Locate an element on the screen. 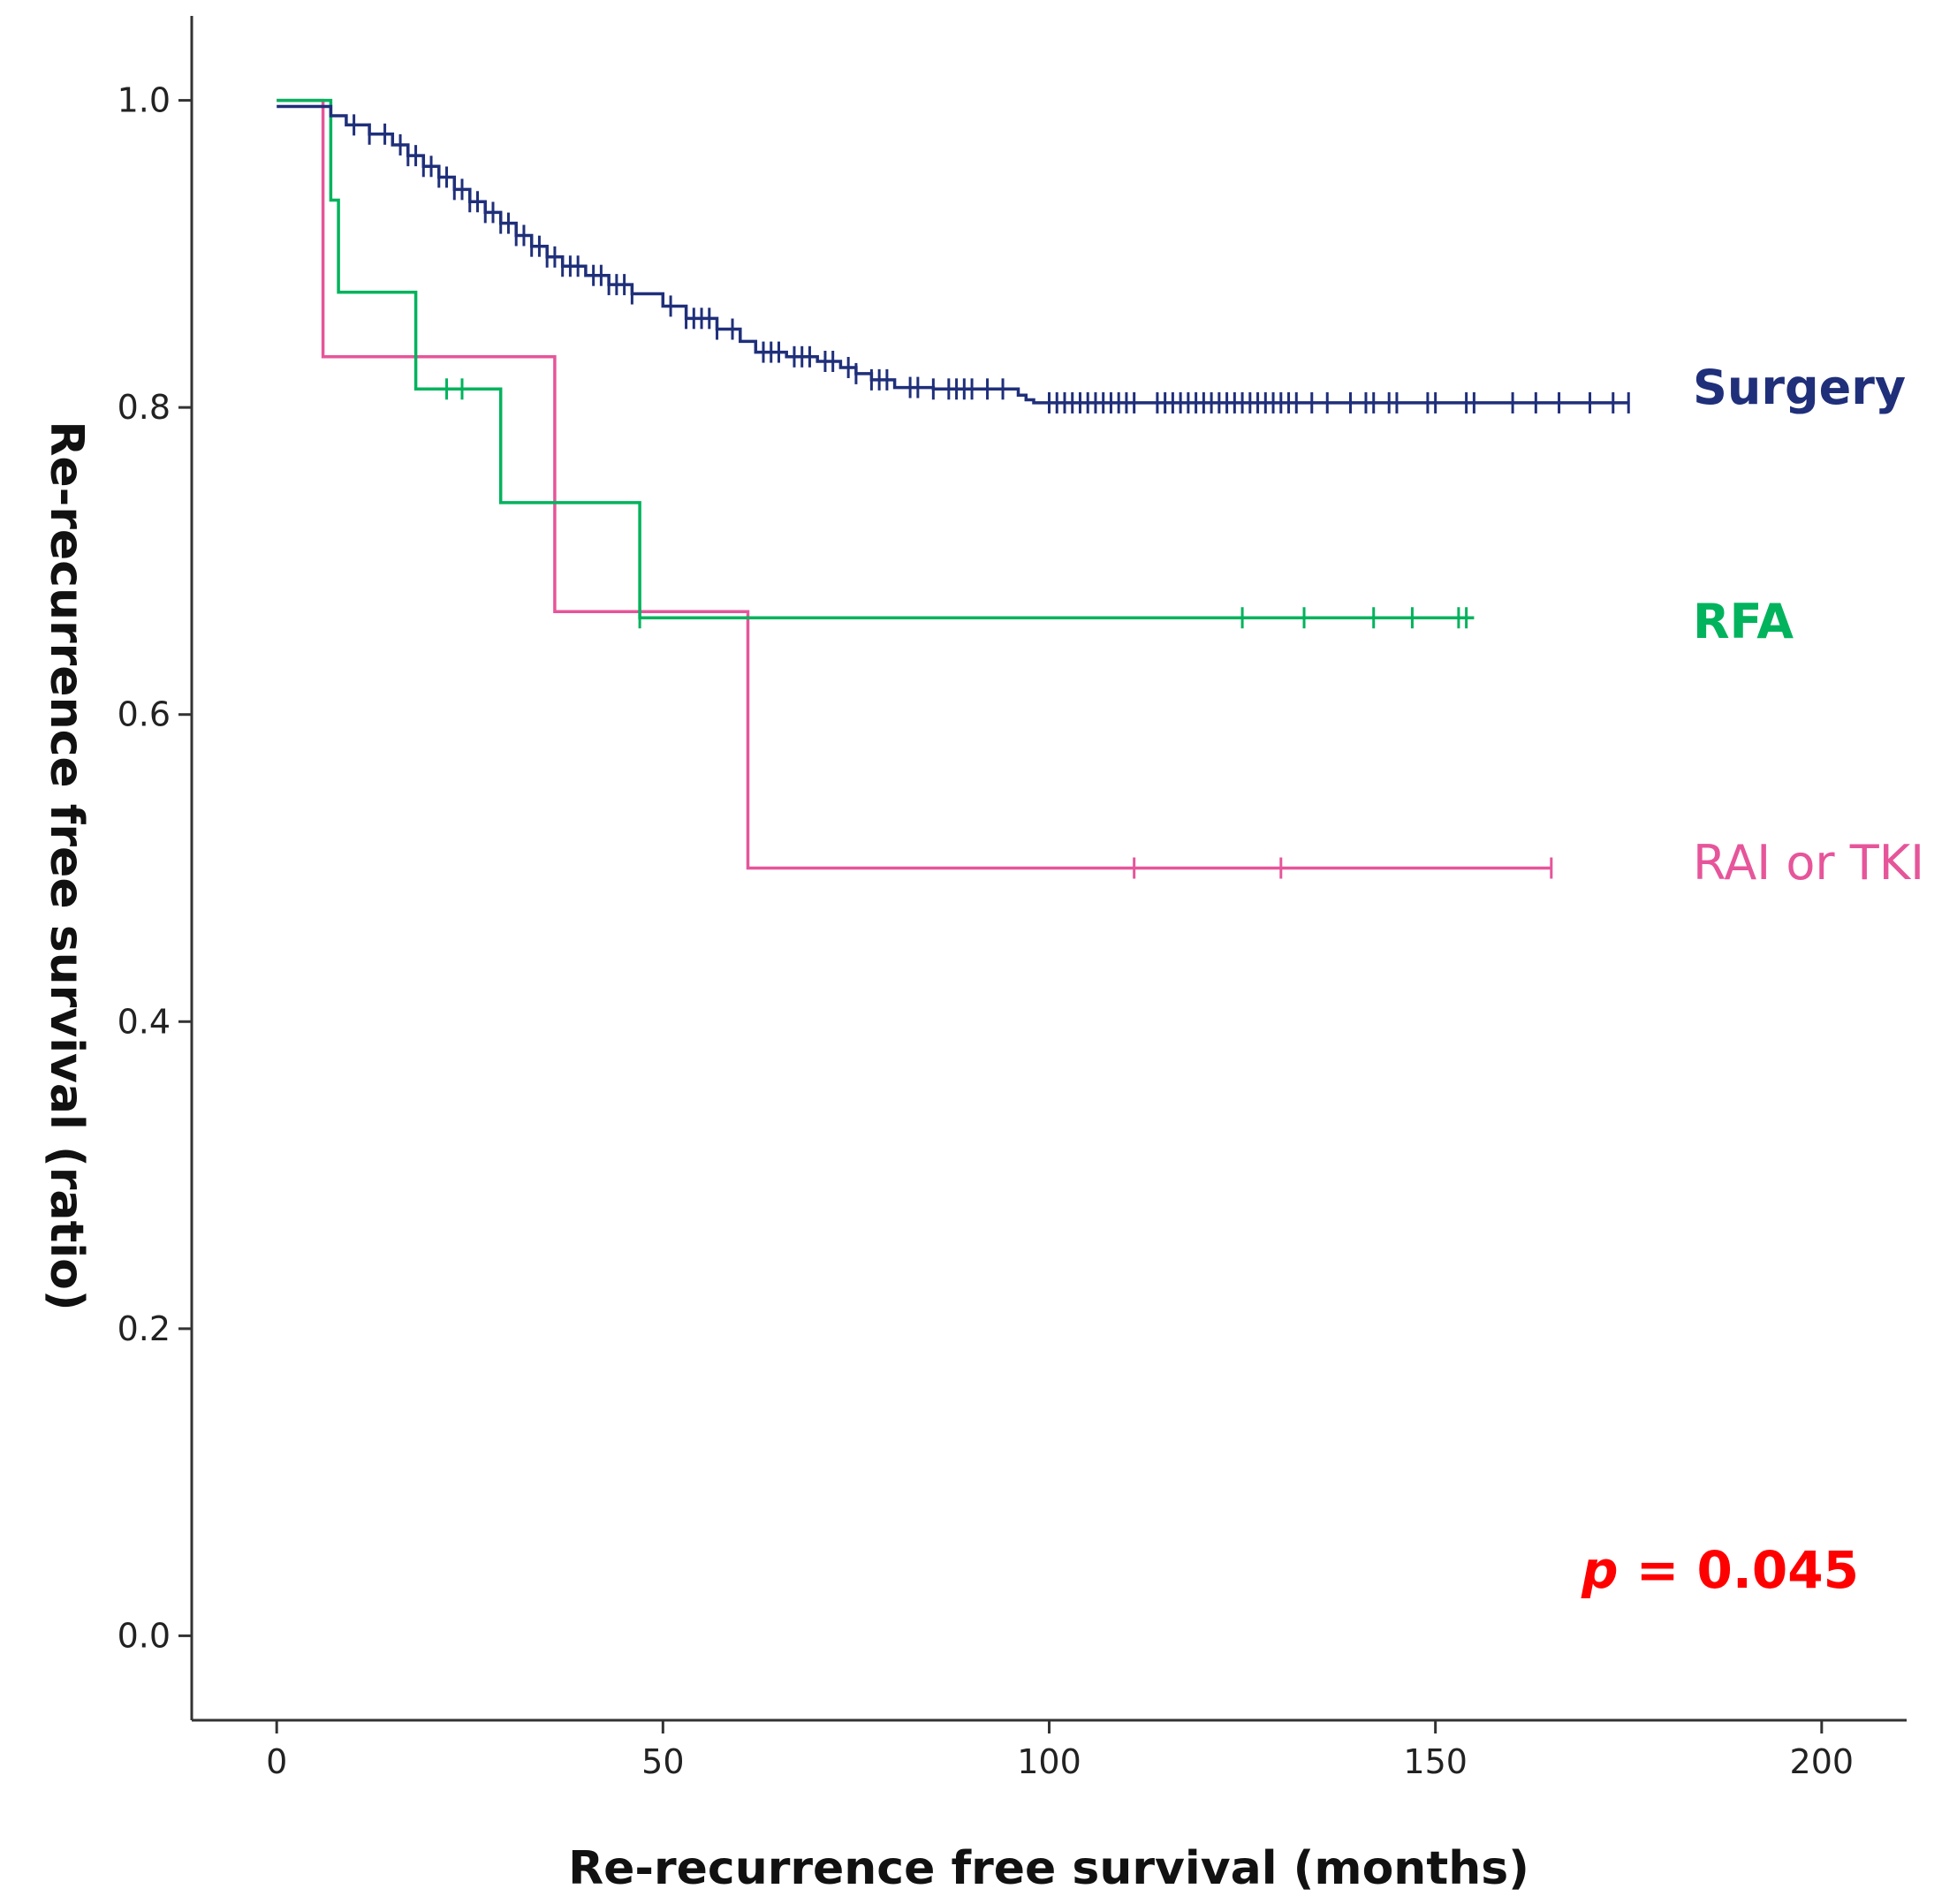 Image resolution: width=1957 pixels, height=1904 pixels. y-axis-title: Re-recurrence free survival (ratio) is located at coordinates (66, 865).